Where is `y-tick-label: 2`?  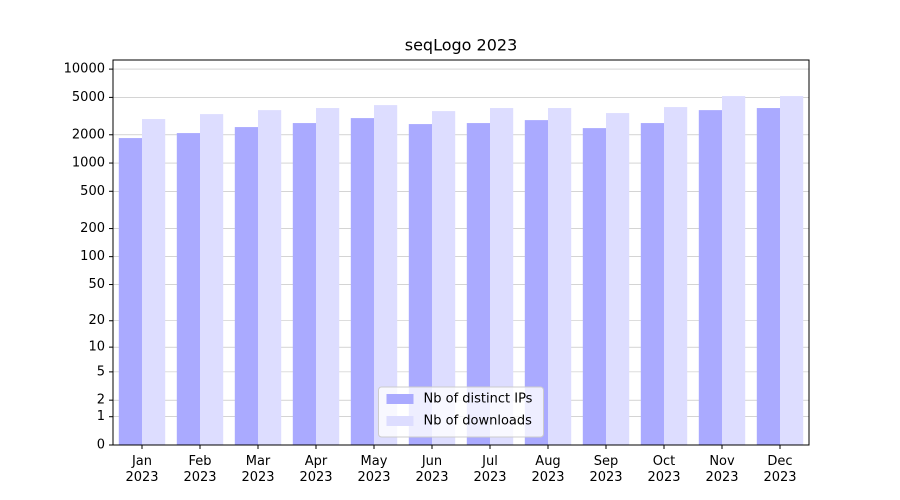 y-tick-label: 2 is located at coordinates (101, 400).